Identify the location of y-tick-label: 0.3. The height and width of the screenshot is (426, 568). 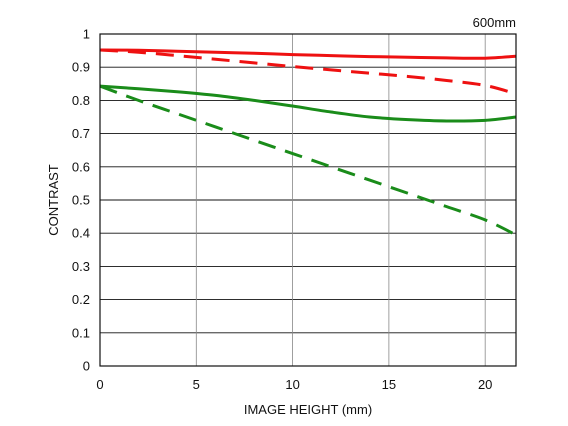
(81, 266).